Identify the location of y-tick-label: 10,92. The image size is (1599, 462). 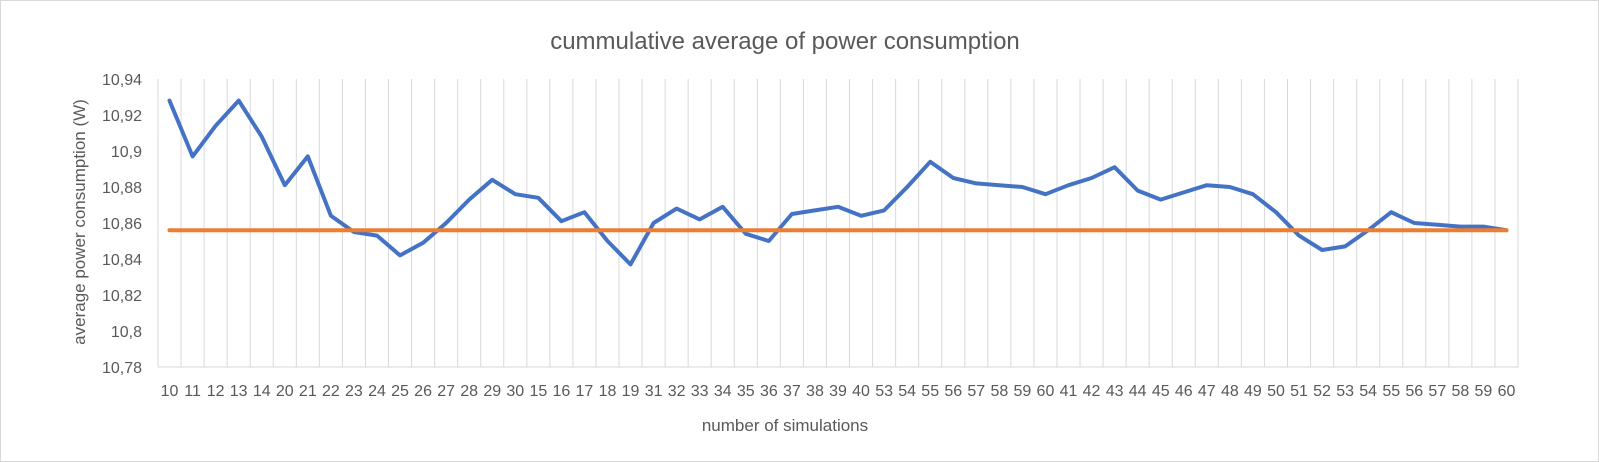
(122, 116).